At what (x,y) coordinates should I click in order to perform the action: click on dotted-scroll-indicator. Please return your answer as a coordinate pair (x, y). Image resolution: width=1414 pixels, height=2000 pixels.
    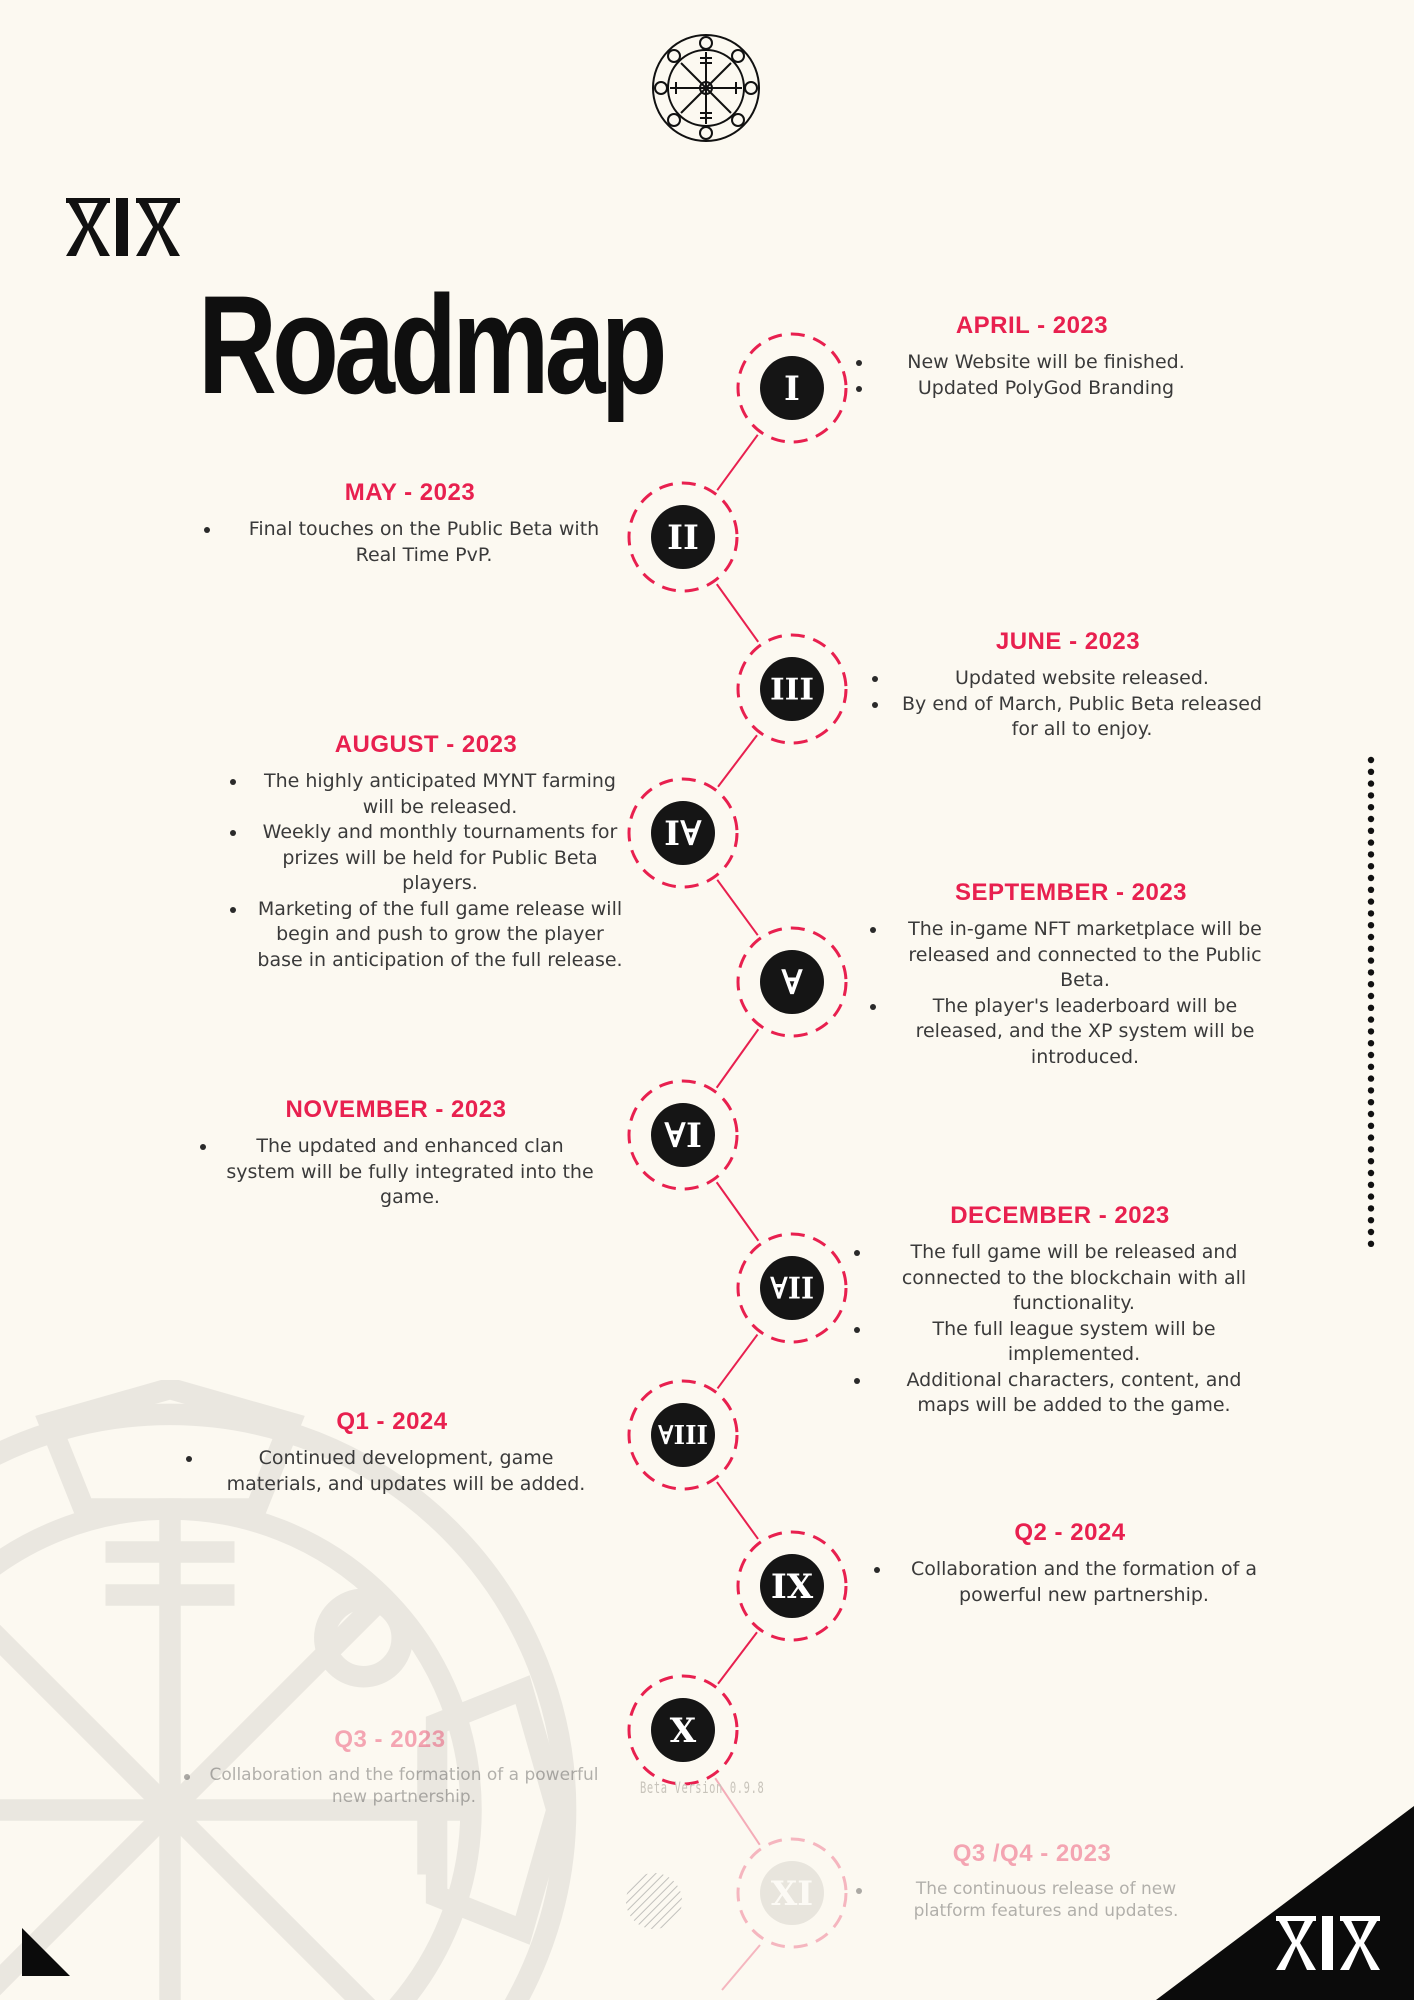
    Looking at the image, I should click on (1371, 1001).